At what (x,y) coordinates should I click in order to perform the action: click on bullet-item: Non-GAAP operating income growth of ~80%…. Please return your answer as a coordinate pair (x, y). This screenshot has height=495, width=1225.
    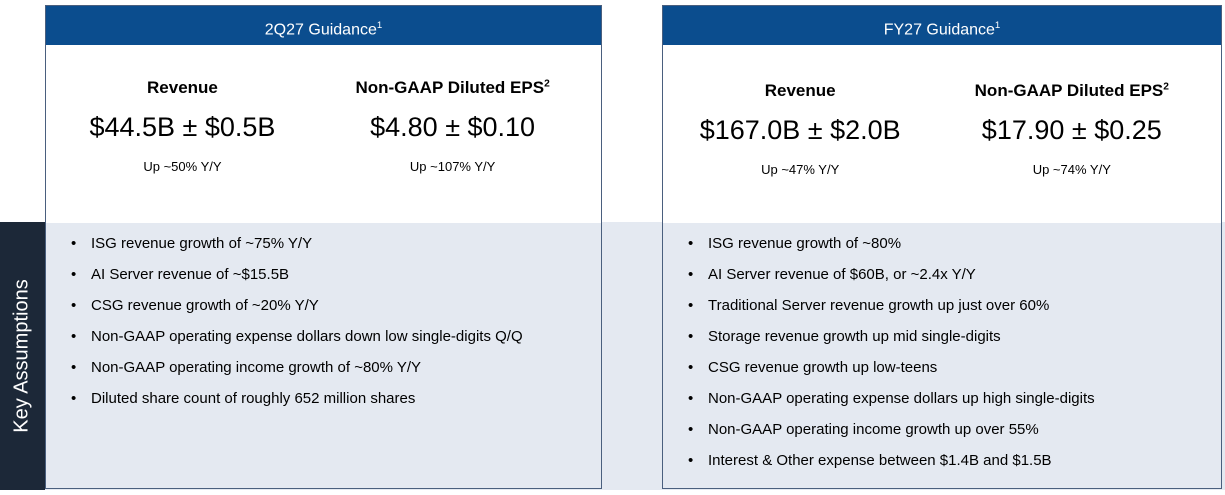
    Looking at the image, I should click on (323, 374).